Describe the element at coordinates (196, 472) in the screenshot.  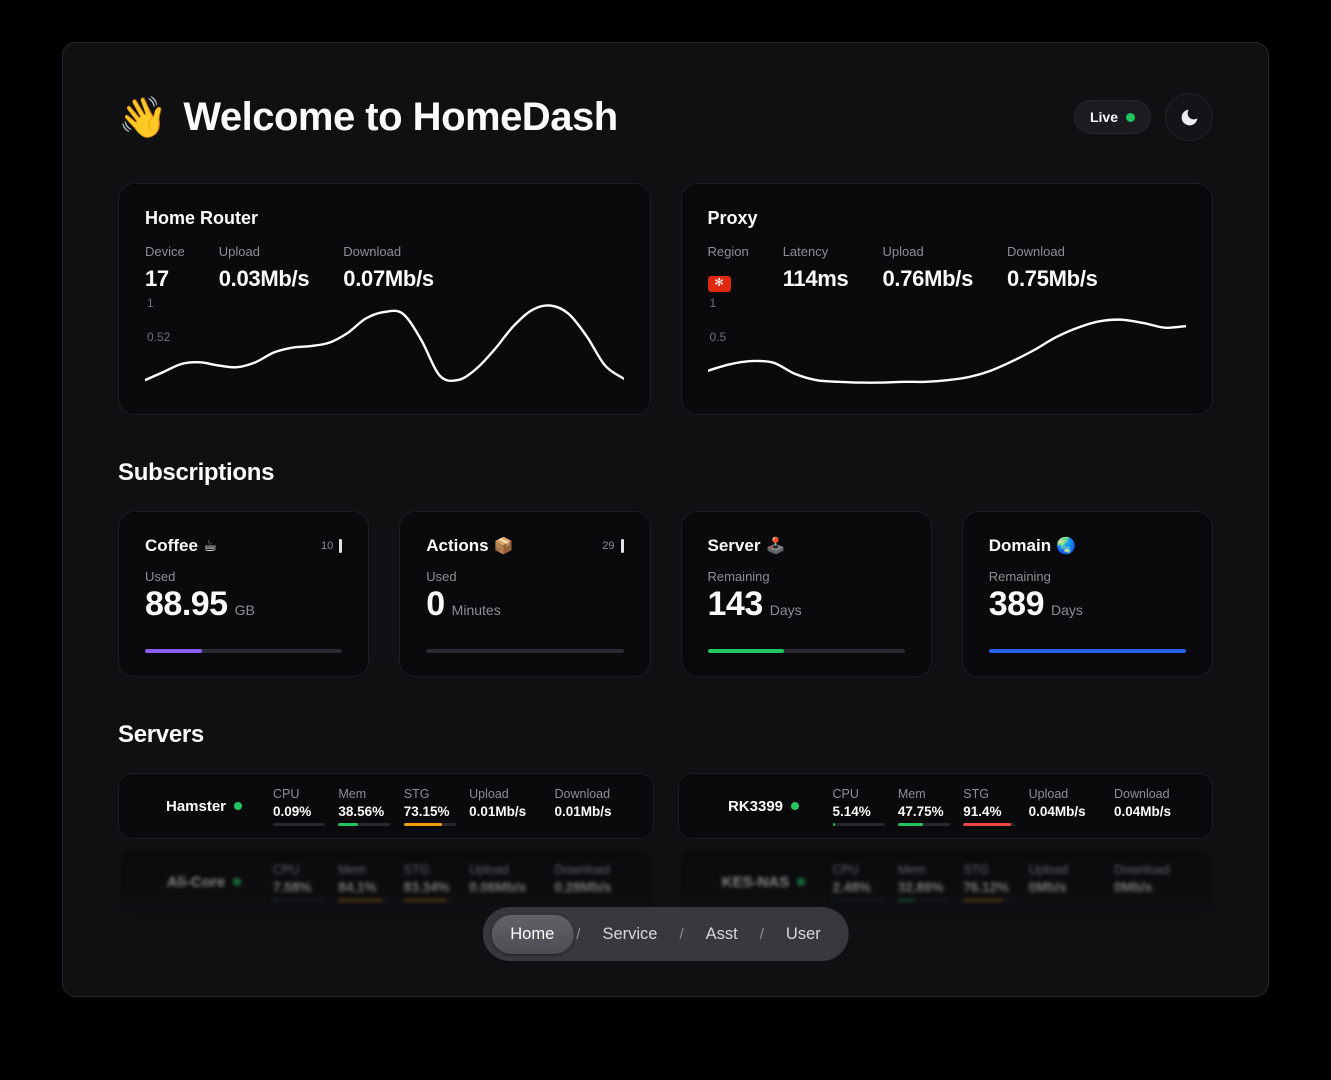
I see `subscriptions-section-title: Subscriptions` at that location.